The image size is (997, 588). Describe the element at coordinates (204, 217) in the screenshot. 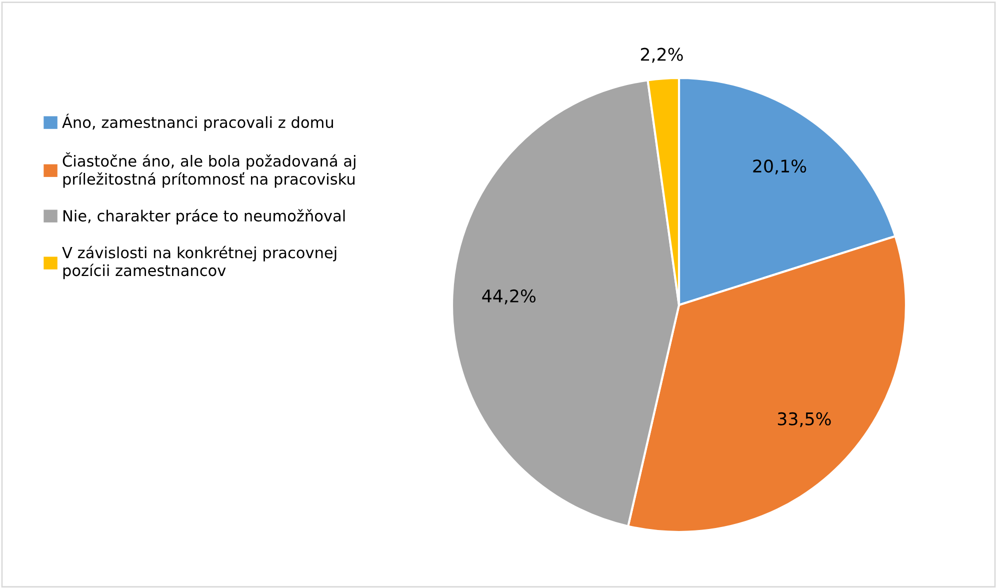

I see `legend-label: Nie, charakter práce to neumožňoval` at that location.